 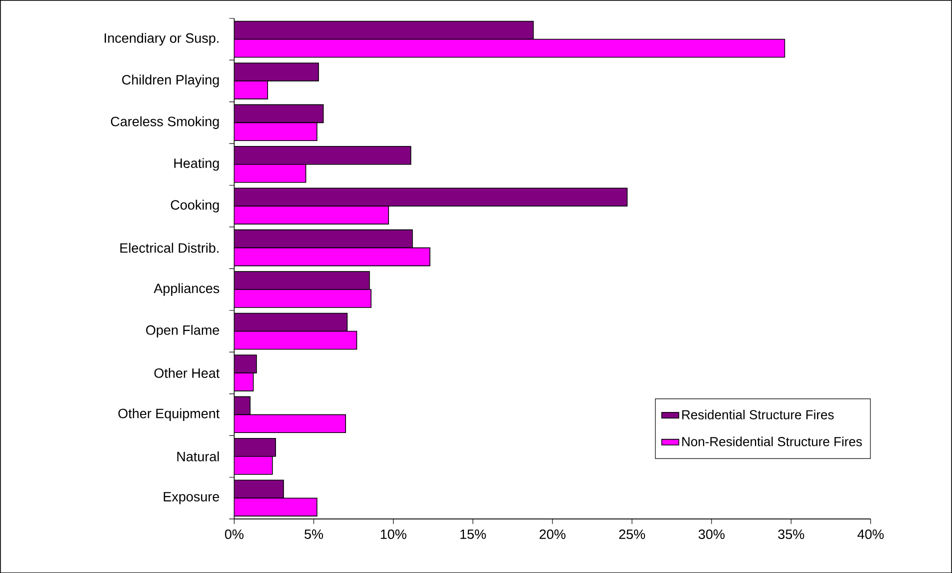 What do you see at coordinates (234, 534) in the screenshot?
I see `x-tick-label: 0%` at bounding box center [234, 534].